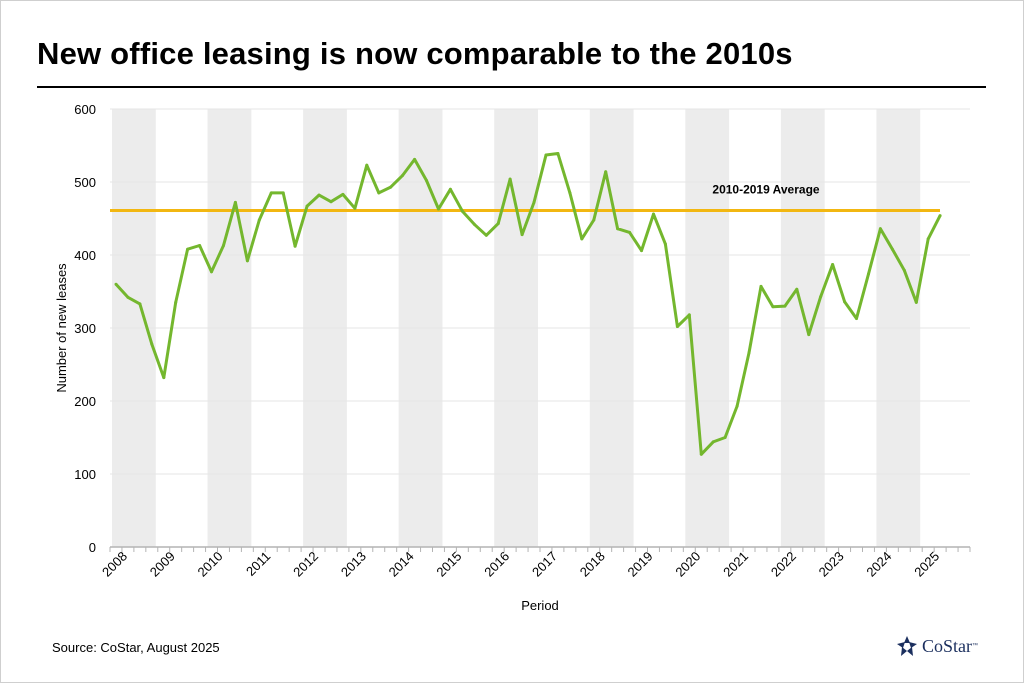 The image size is (1024, 683). I want to click on data-point-2019-Q3, so click(665, 244).